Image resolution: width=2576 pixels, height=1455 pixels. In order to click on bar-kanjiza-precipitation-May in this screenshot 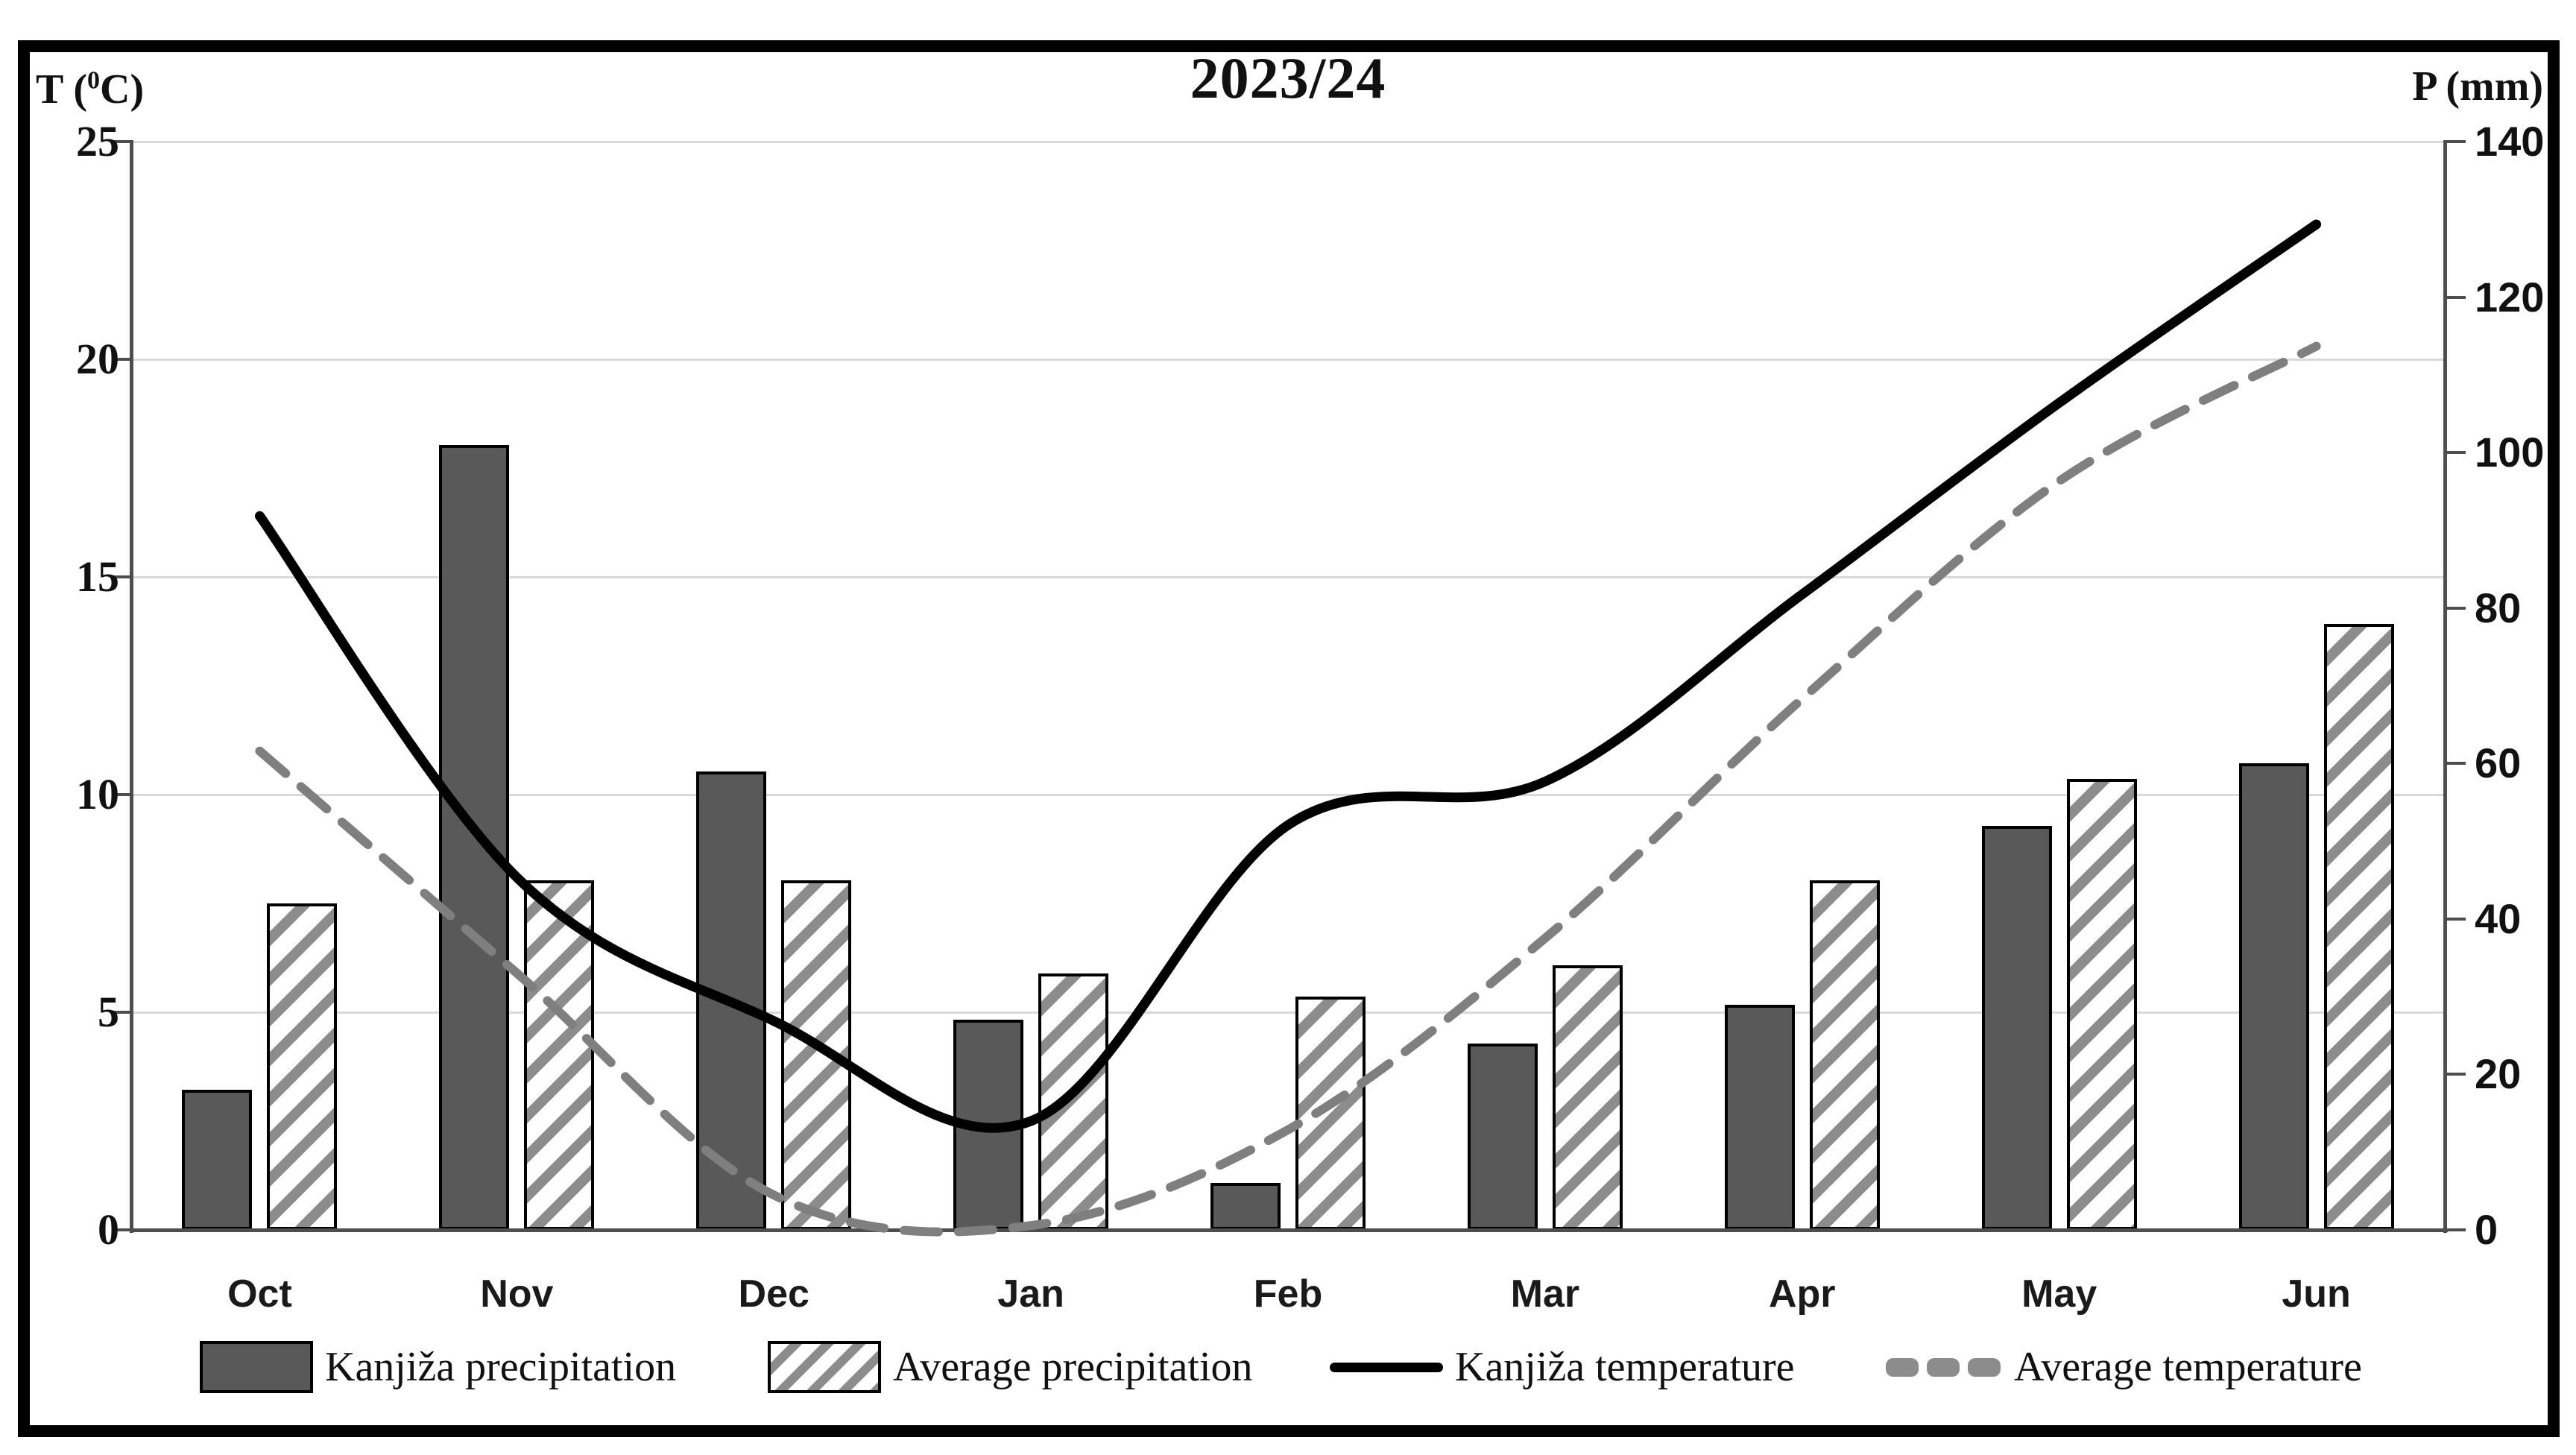, I will do `click(2016, 1027)`.